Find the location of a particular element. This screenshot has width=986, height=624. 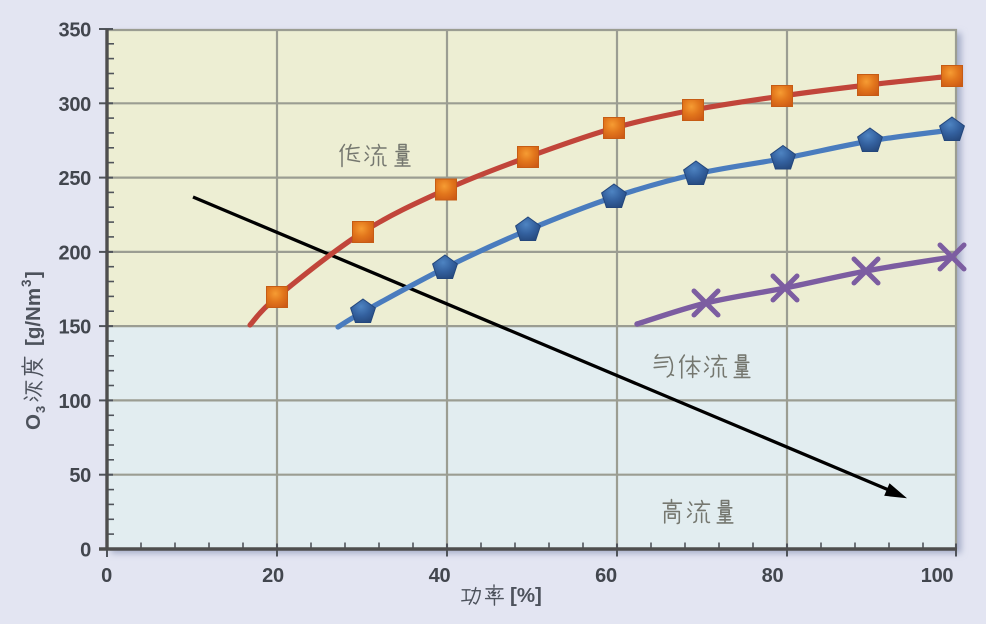

svg-text: 250 is located at coordinates (75, 179).